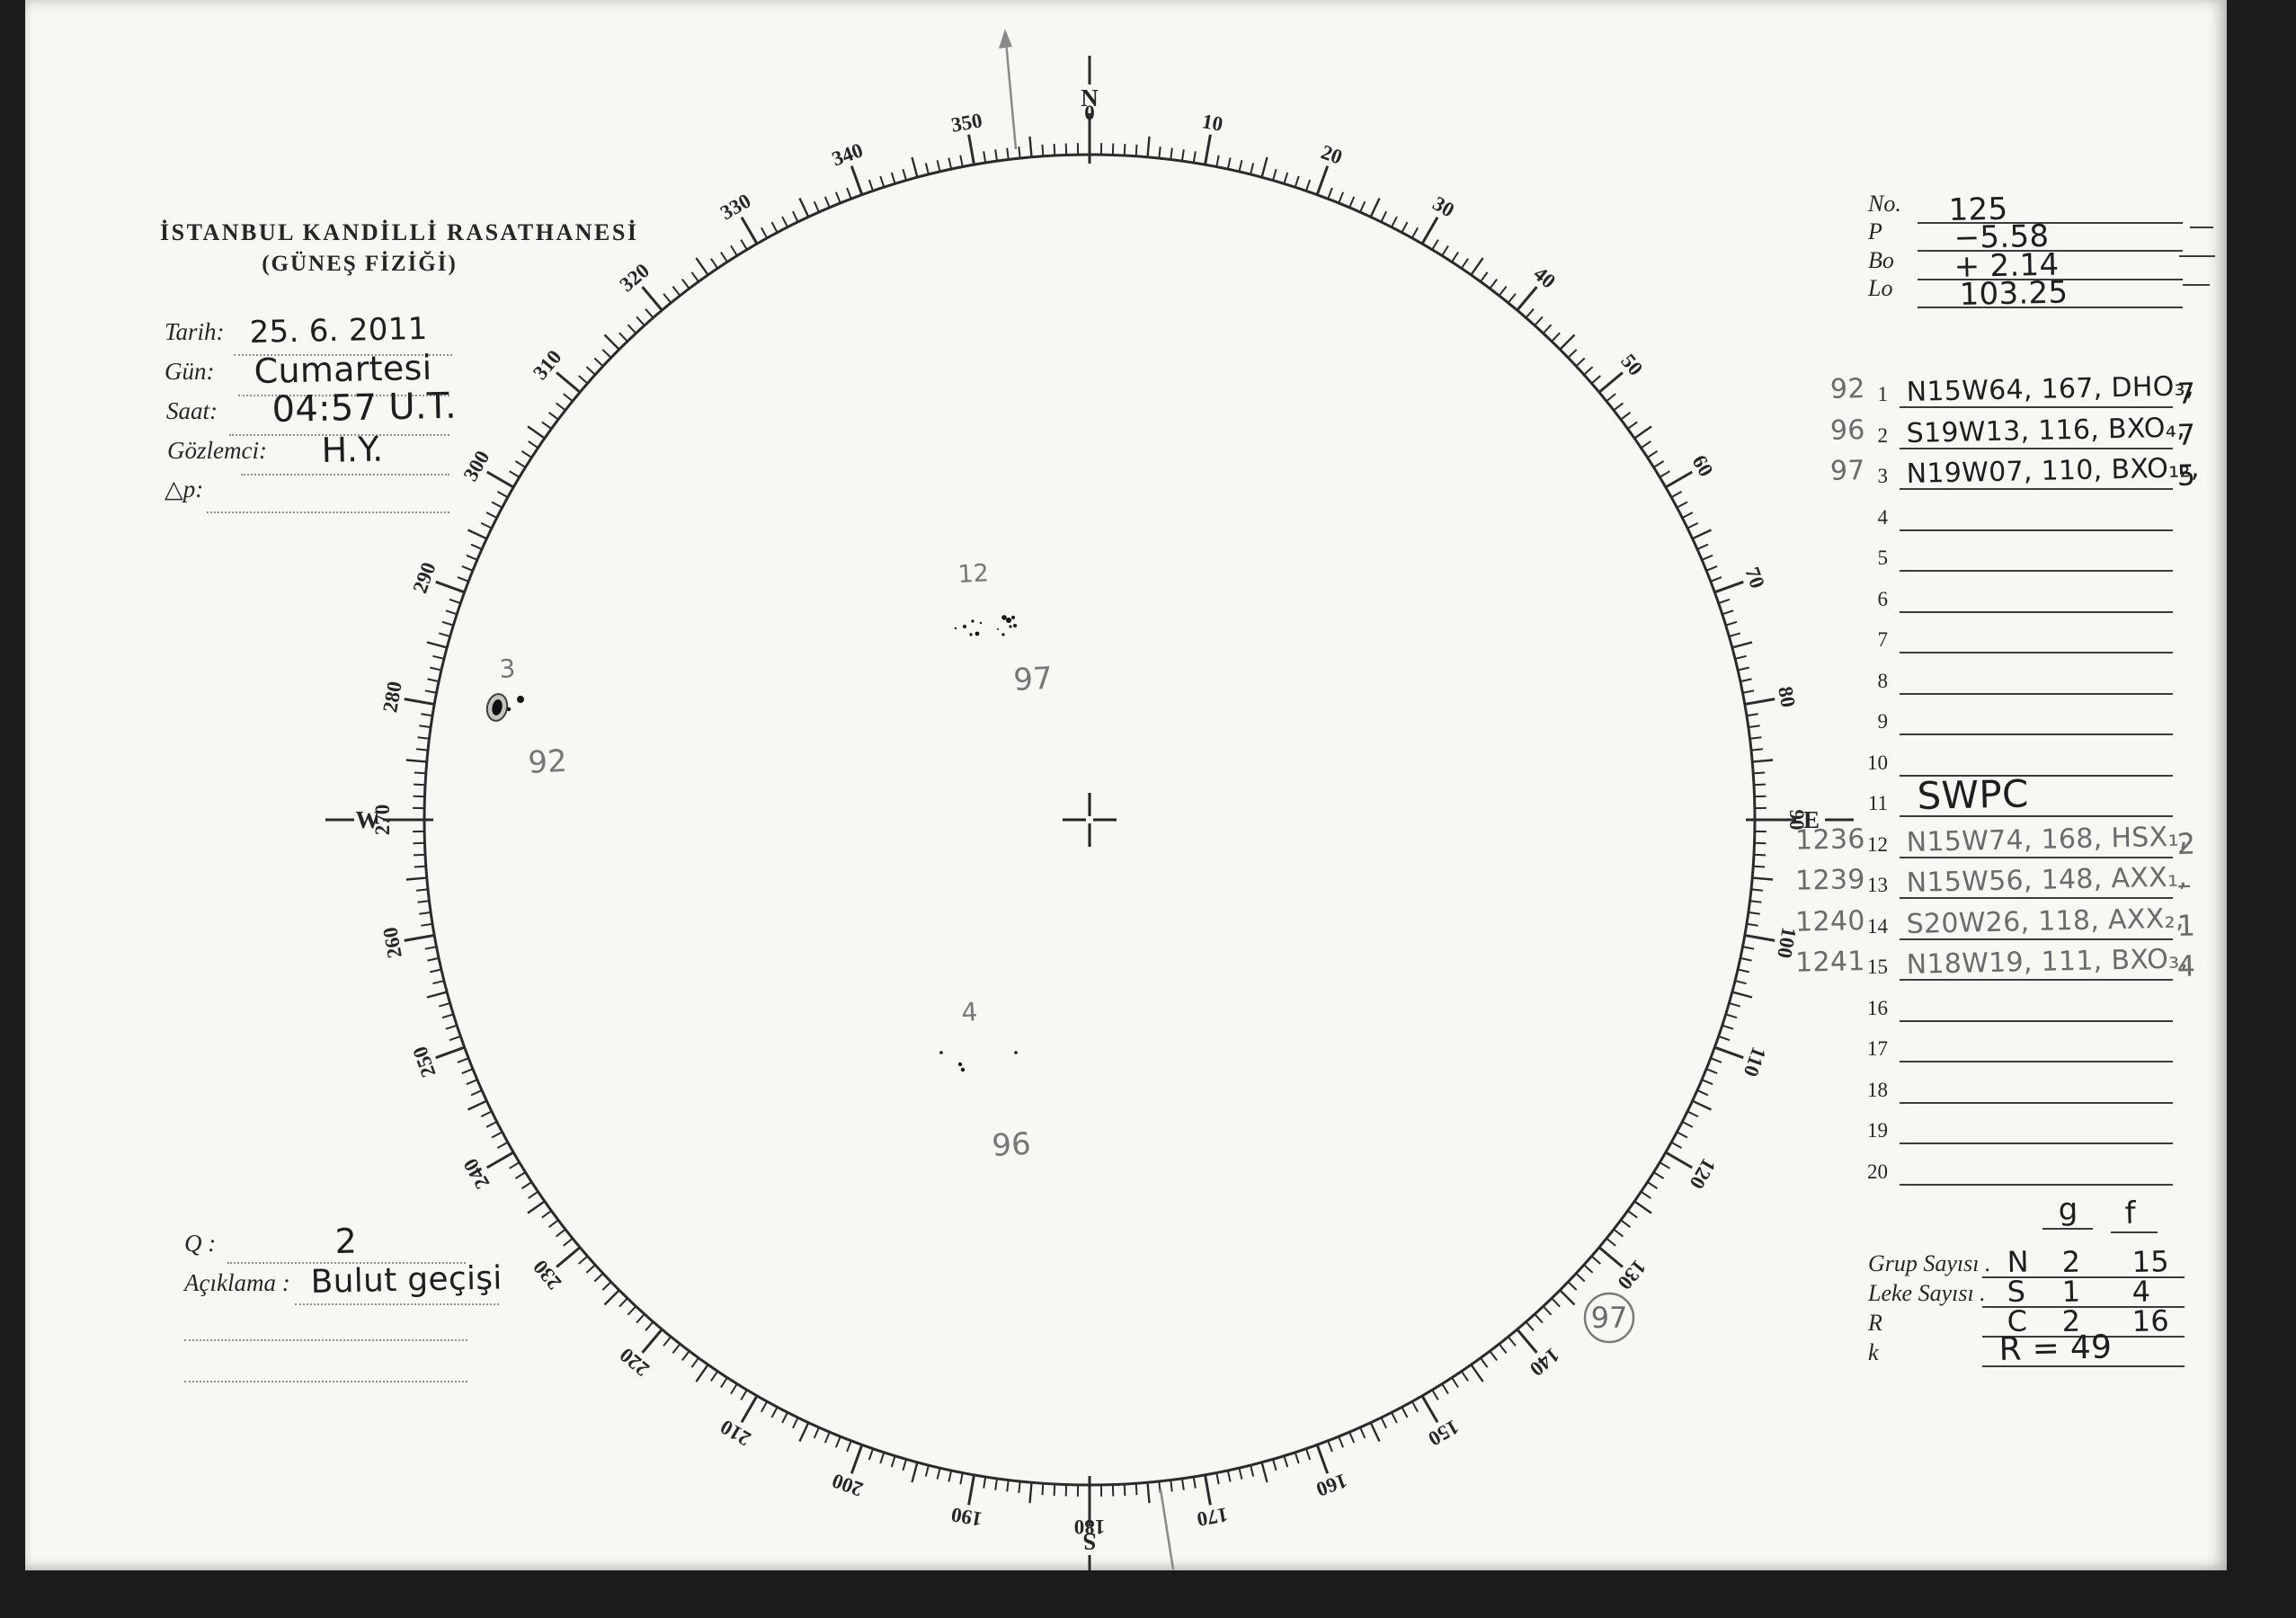 This screenshot has height=1618, width=2296. What do you see at coordinates (217, 450) in the screenshot?
I see `form-field-label: Gözlemci:` at bounding box center [217, 450].